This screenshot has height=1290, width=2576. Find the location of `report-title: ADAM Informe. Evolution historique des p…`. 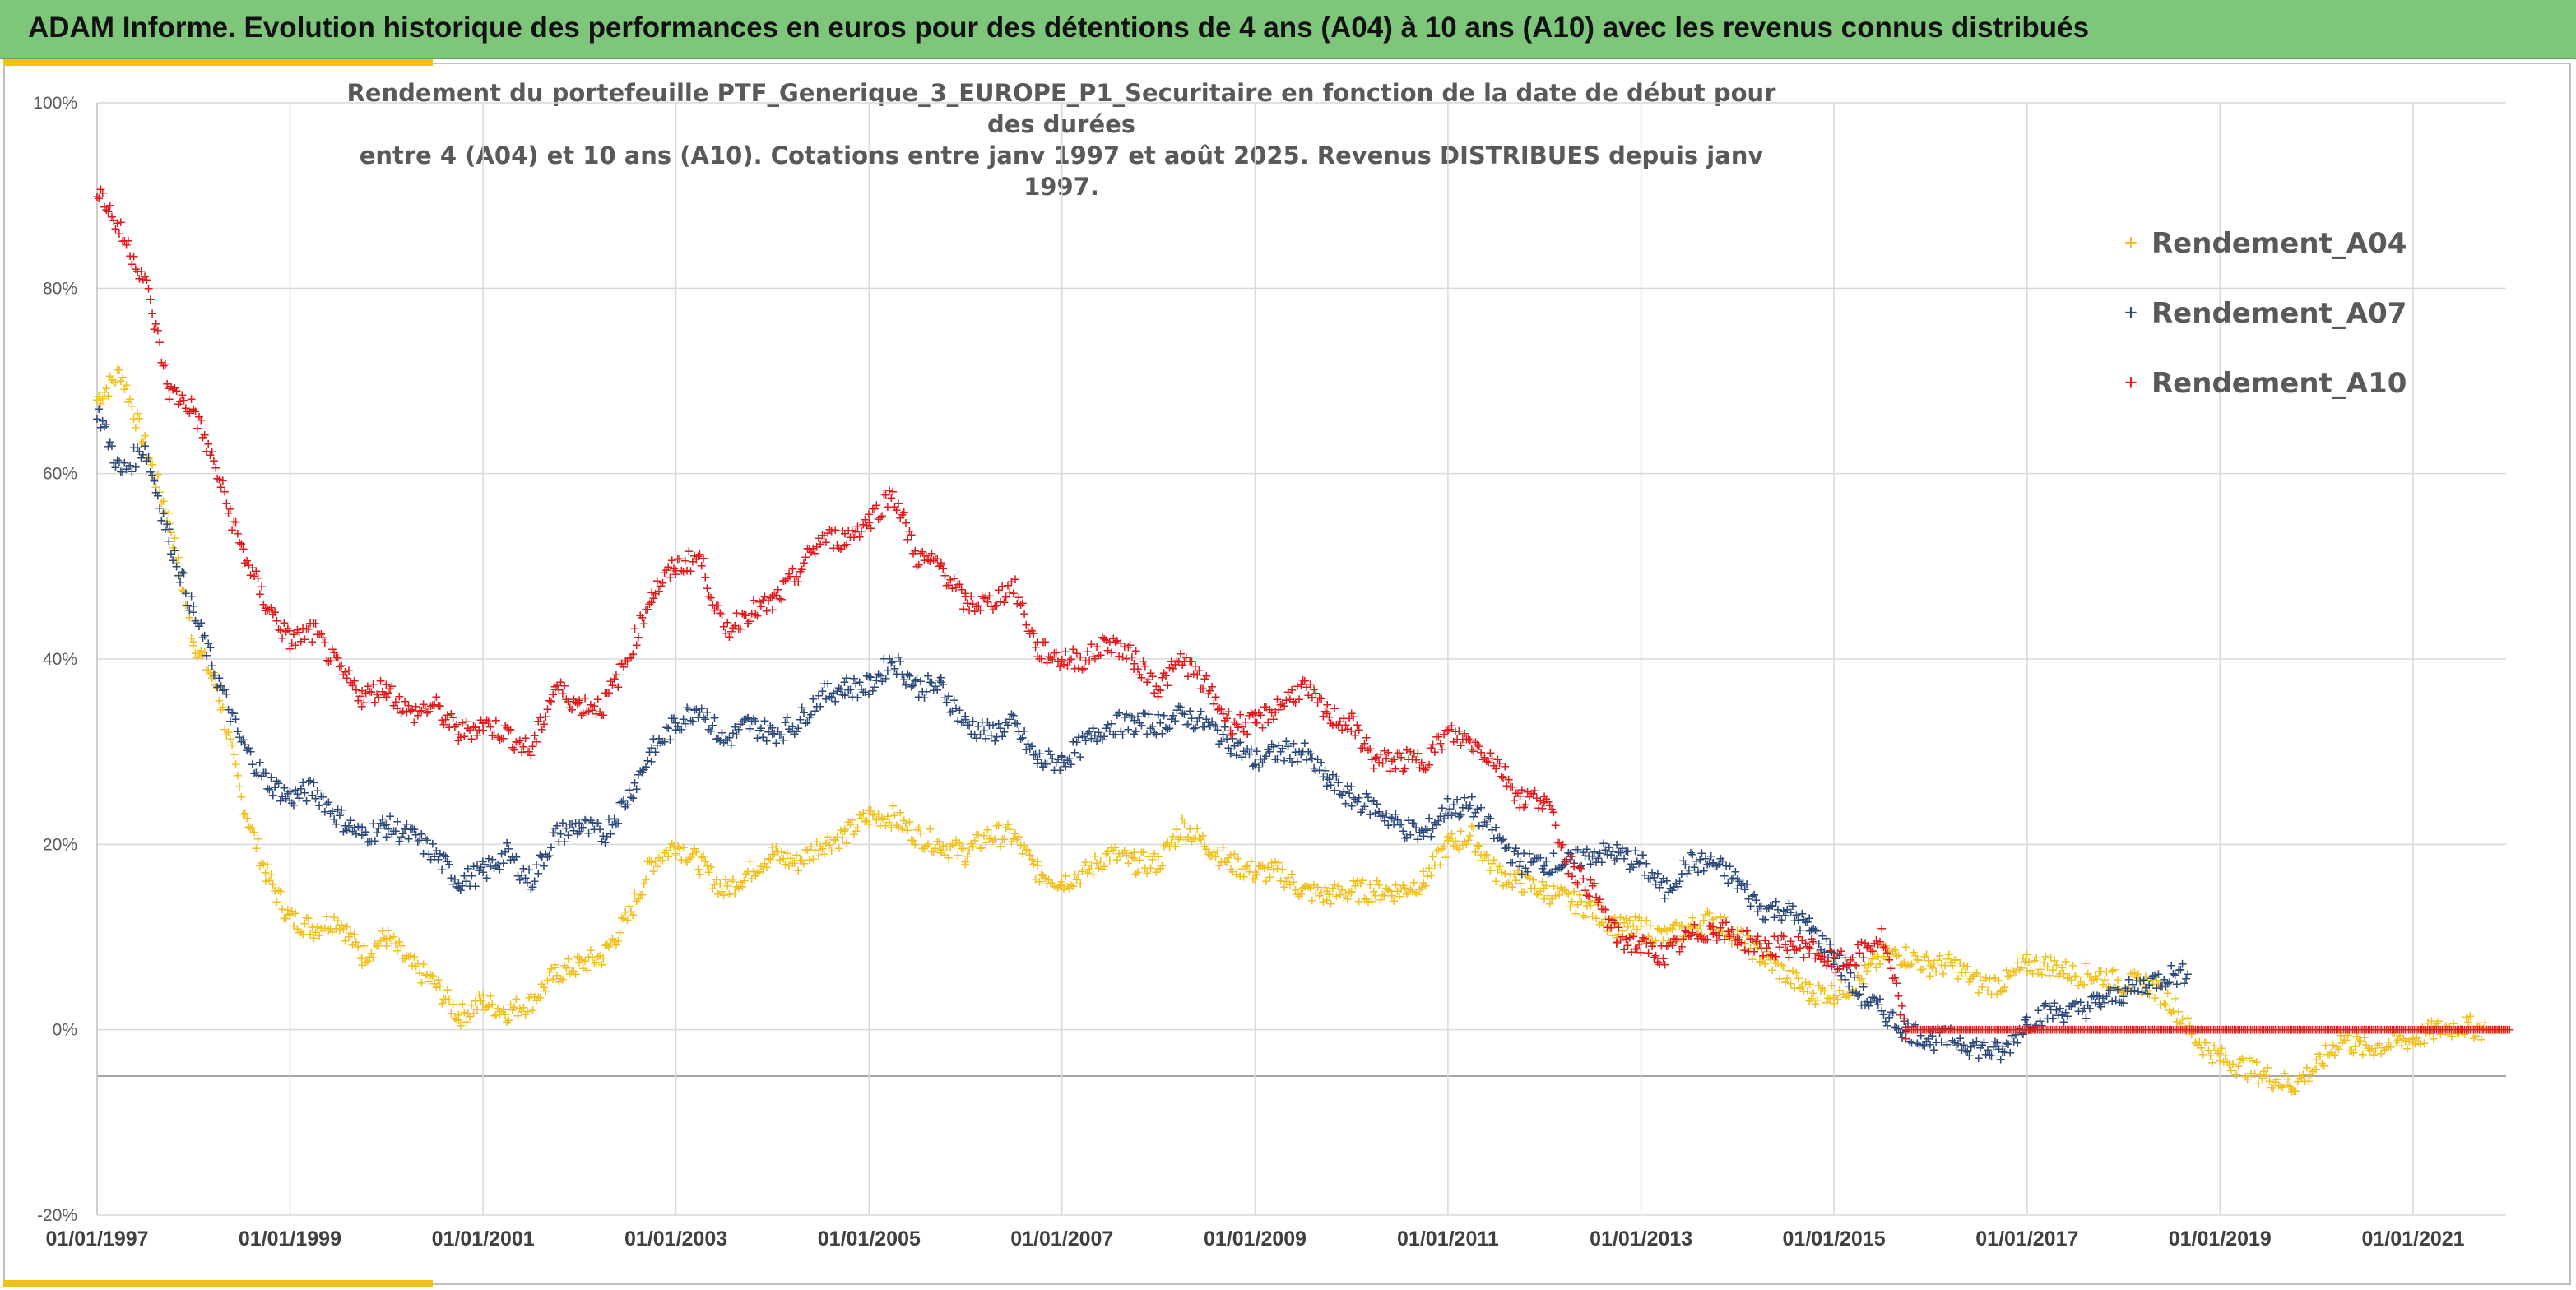

report-title: ADAM Informe. Evolution historique des p… is located at coordinates (1058, 28).